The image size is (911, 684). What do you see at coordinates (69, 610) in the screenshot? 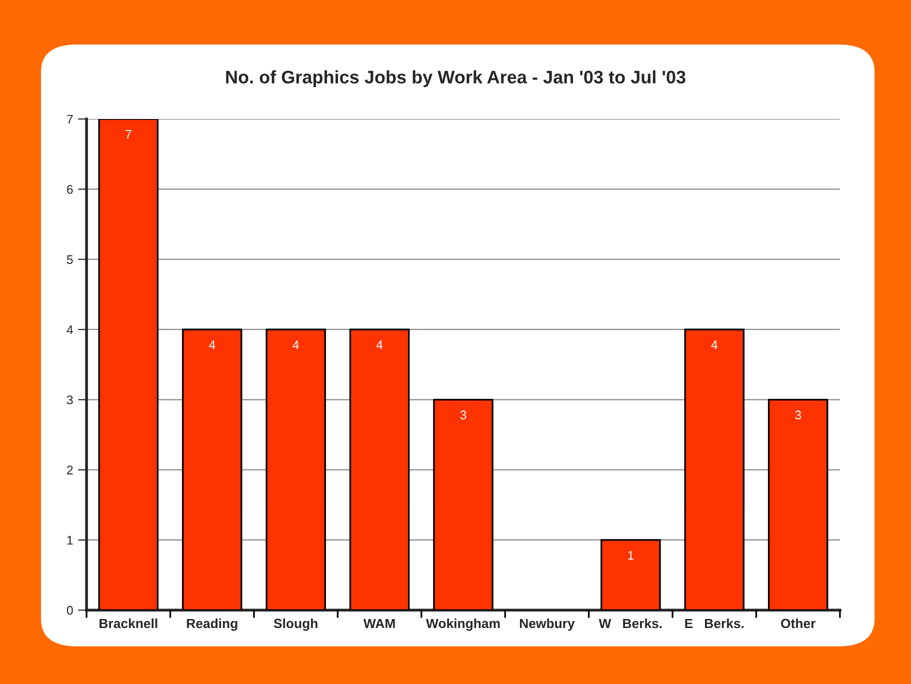
I see `y-tick-label: 0` at bounding box center [69, 610].